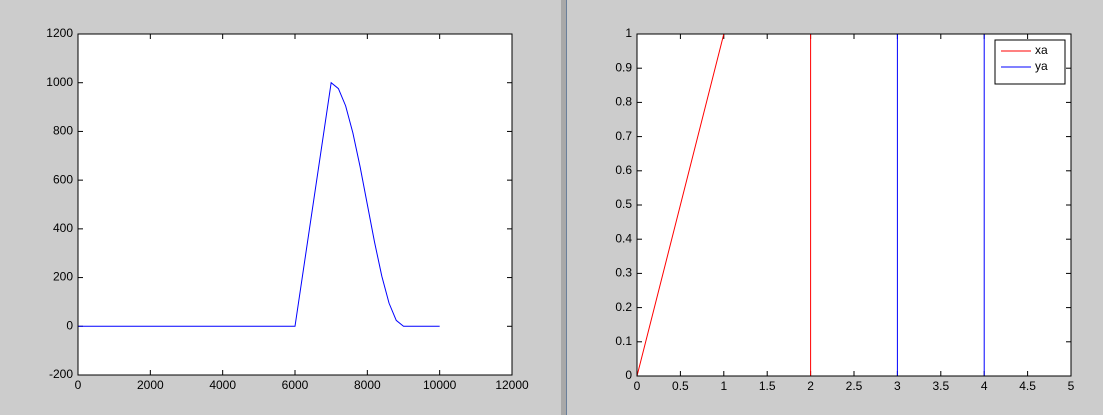 The height and width of the screenshot is (420, 1103). I want to click on y-tick-label: 0.2, so click(623, 307).